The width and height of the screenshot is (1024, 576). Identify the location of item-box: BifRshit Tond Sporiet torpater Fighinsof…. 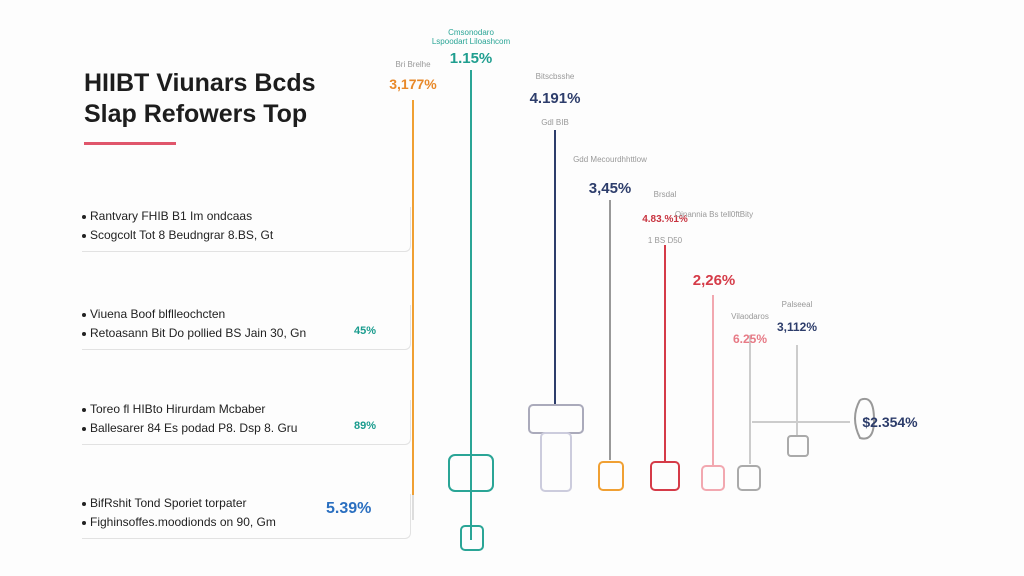
(246, 516).